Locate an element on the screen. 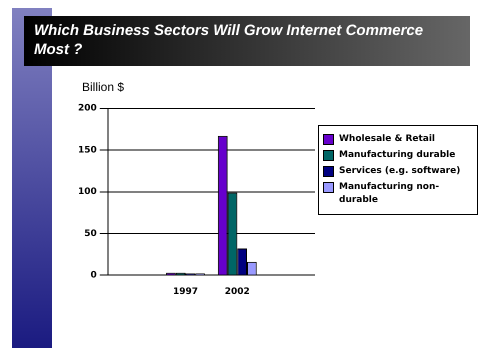 Image resolution: width=480 pixels, height=360 pixels. legend-label: Wholesale & Retail is located at coordinates (387, 139).